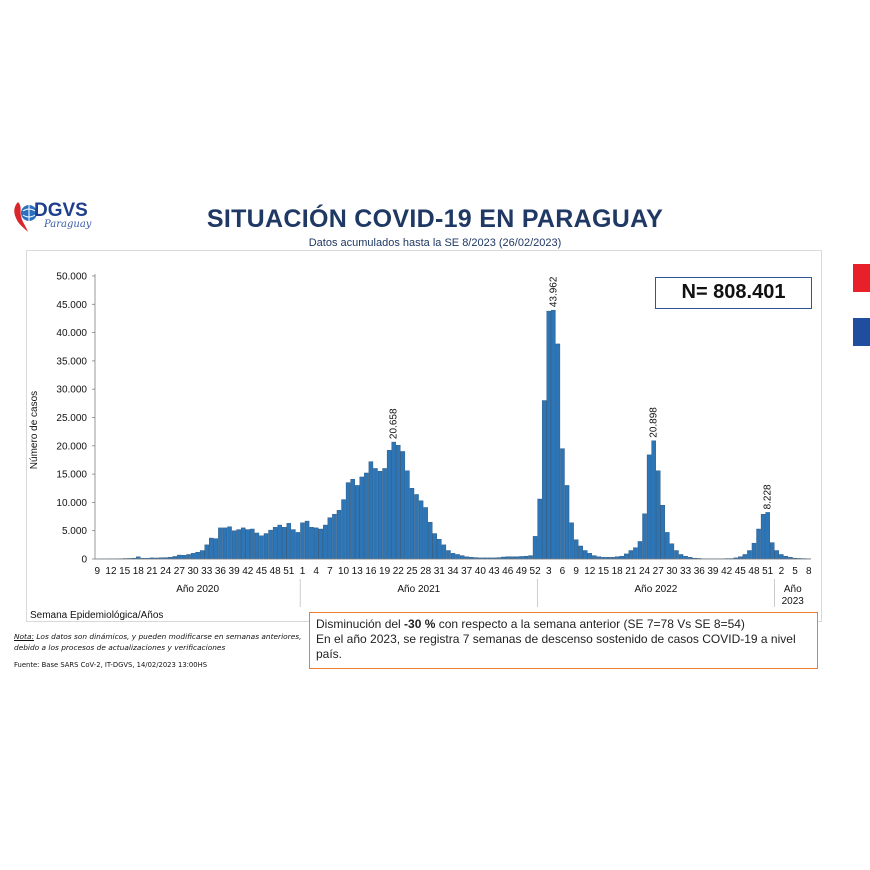 The width and height of the screenshot is (870, 870). I want to click on bar-2022-w24, so click(644, 536).